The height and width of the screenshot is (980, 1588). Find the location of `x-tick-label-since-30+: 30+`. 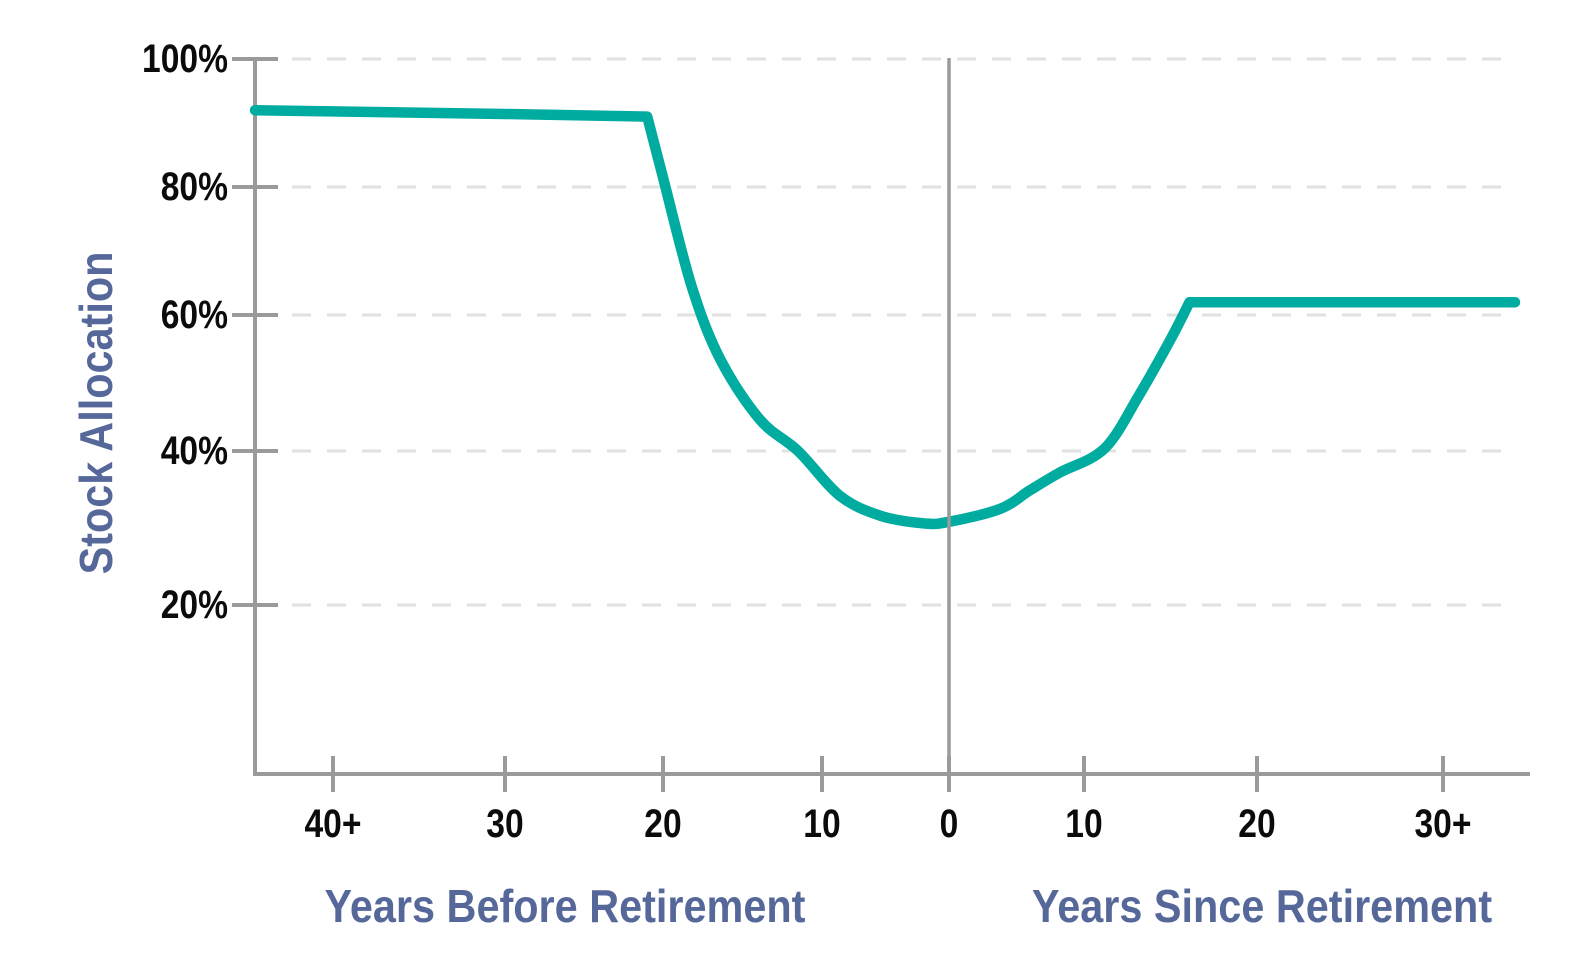

x-tick-label-since-30+: 30+ is located at coordinates (1443, 824).